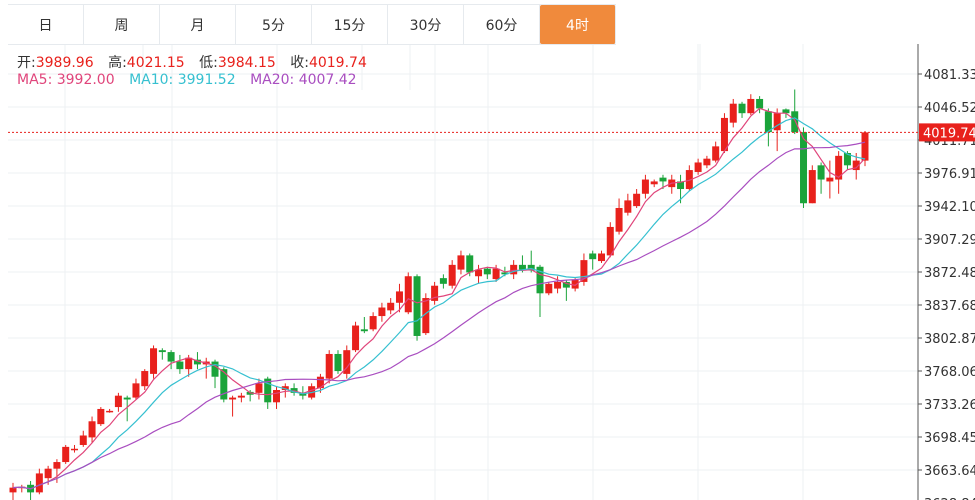  What do you see at coordinates (246, 63) in the screenshot?
I see `low-value: 3984.15` at bounding box center [246, 63].